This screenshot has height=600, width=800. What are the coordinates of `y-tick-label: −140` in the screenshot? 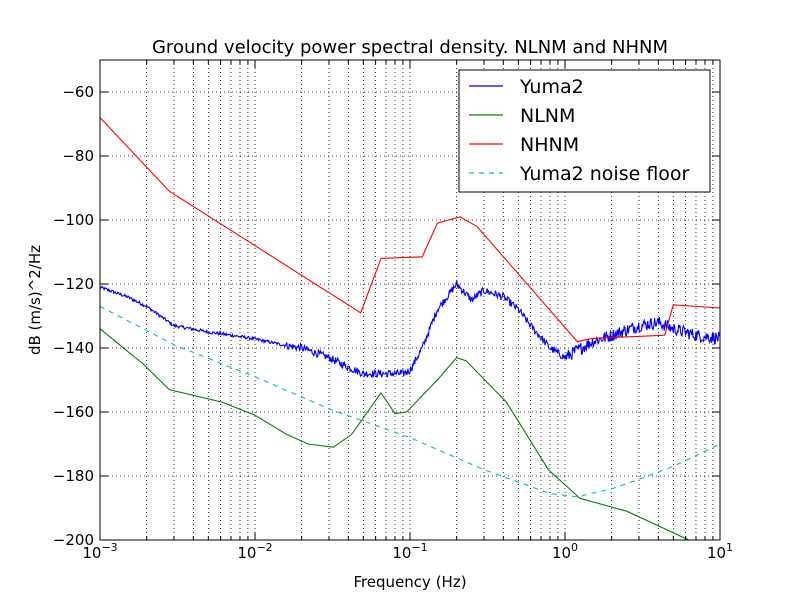 It's located at (73, 348).